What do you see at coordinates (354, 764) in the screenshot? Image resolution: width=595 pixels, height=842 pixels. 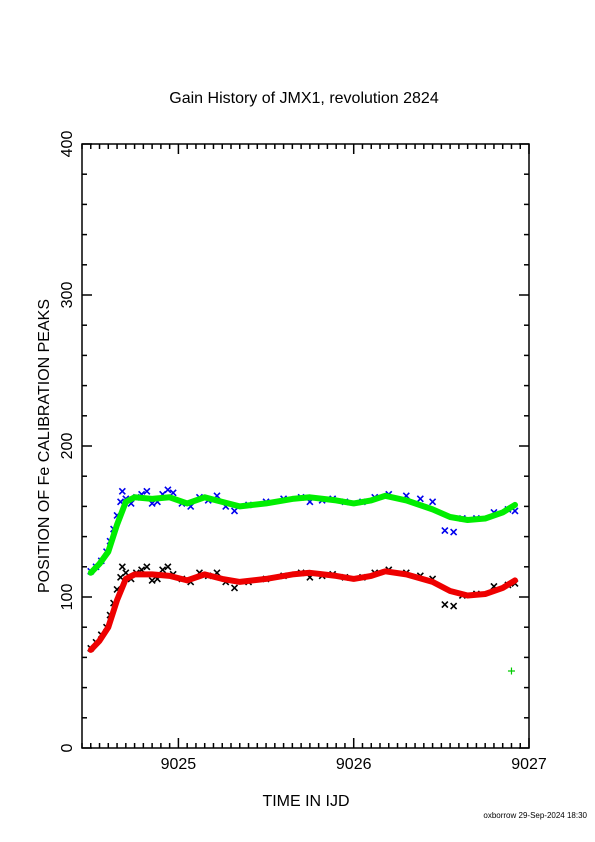 I see `x-tick-label: 9026` at bounding box center [354, 764].